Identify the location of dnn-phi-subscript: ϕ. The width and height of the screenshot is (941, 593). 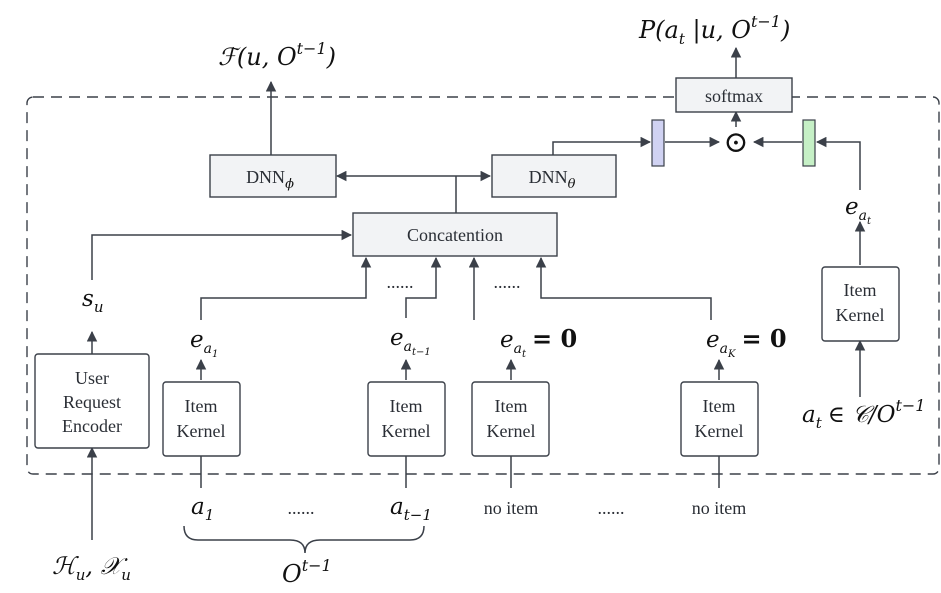
(289, 184).